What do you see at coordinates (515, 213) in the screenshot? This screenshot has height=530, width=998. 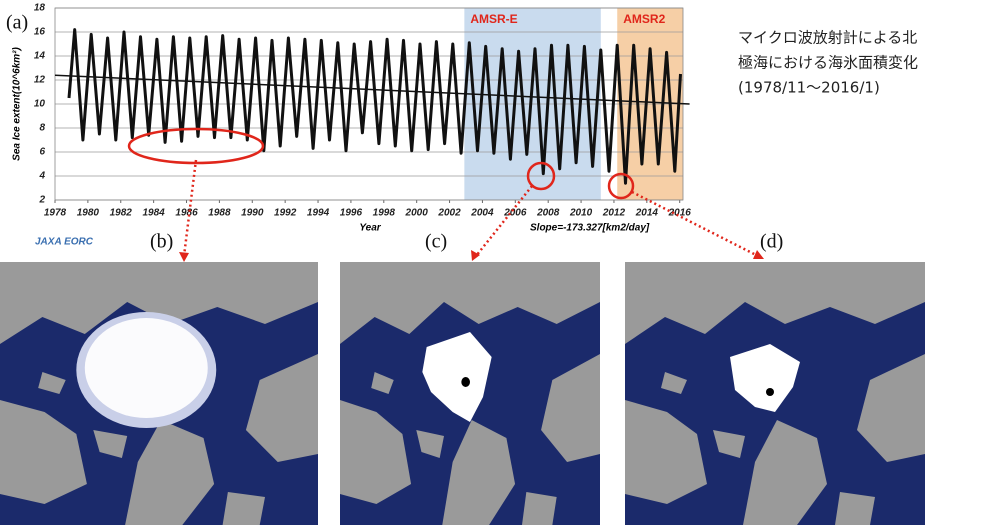 I see `x-tick-label: 2006` at bounding box center [515, 213].